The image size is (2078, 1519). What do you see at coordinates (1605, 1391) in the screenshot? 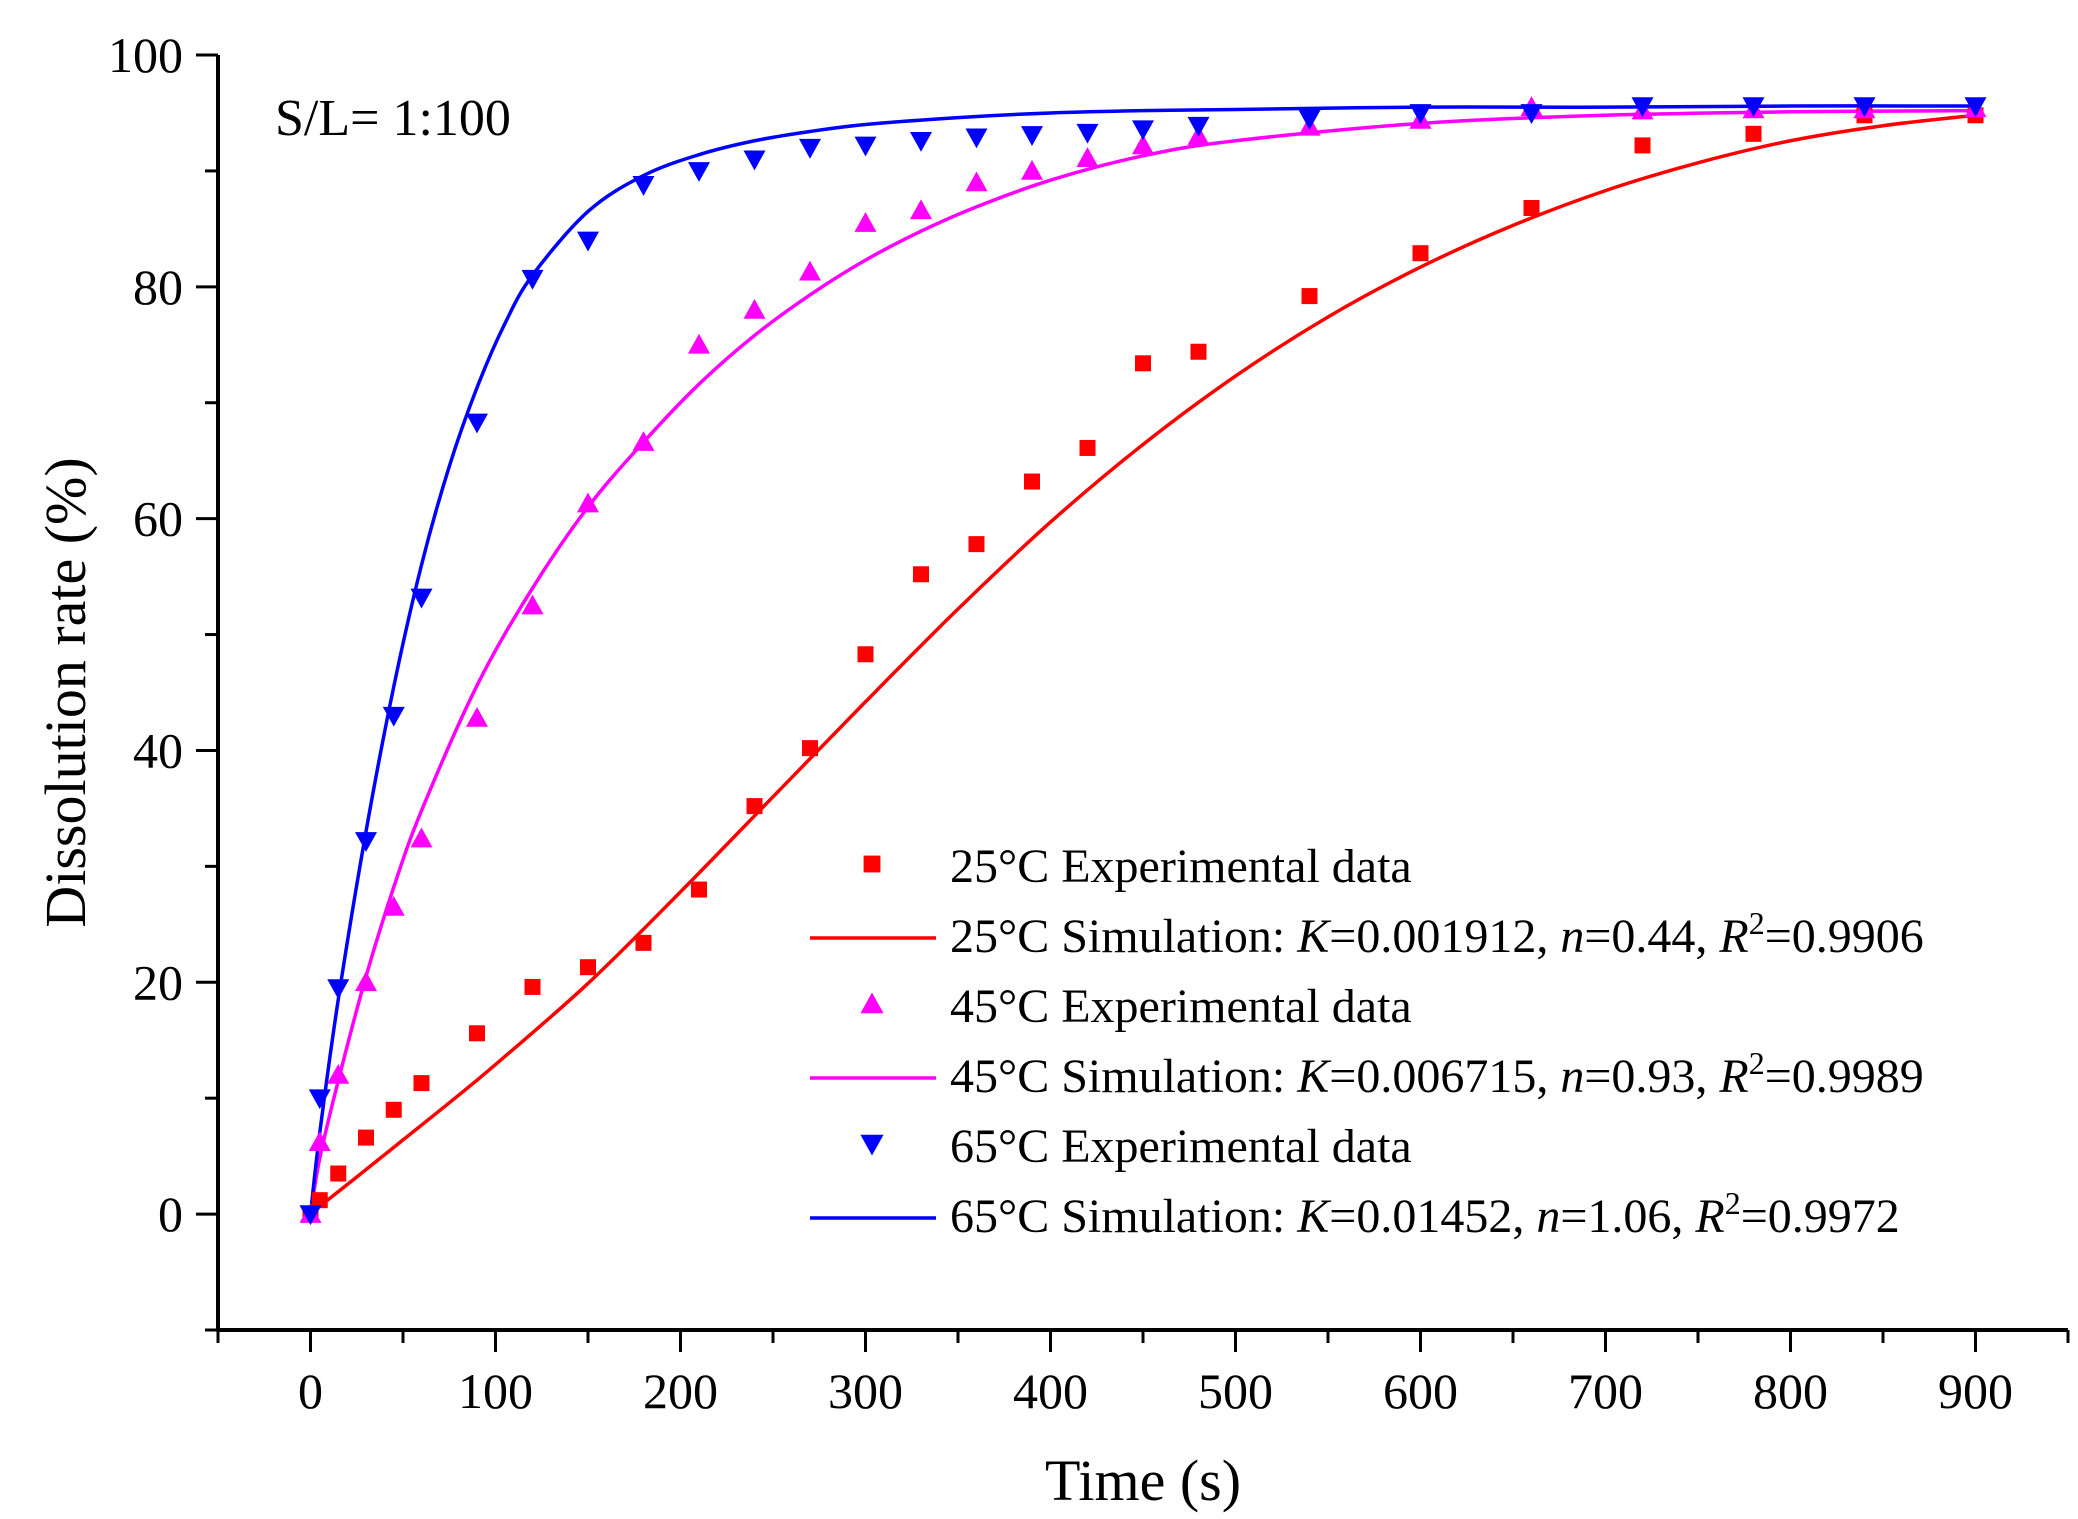
I see `x-tick-label: 700` at bounding box center [1605, 1391].